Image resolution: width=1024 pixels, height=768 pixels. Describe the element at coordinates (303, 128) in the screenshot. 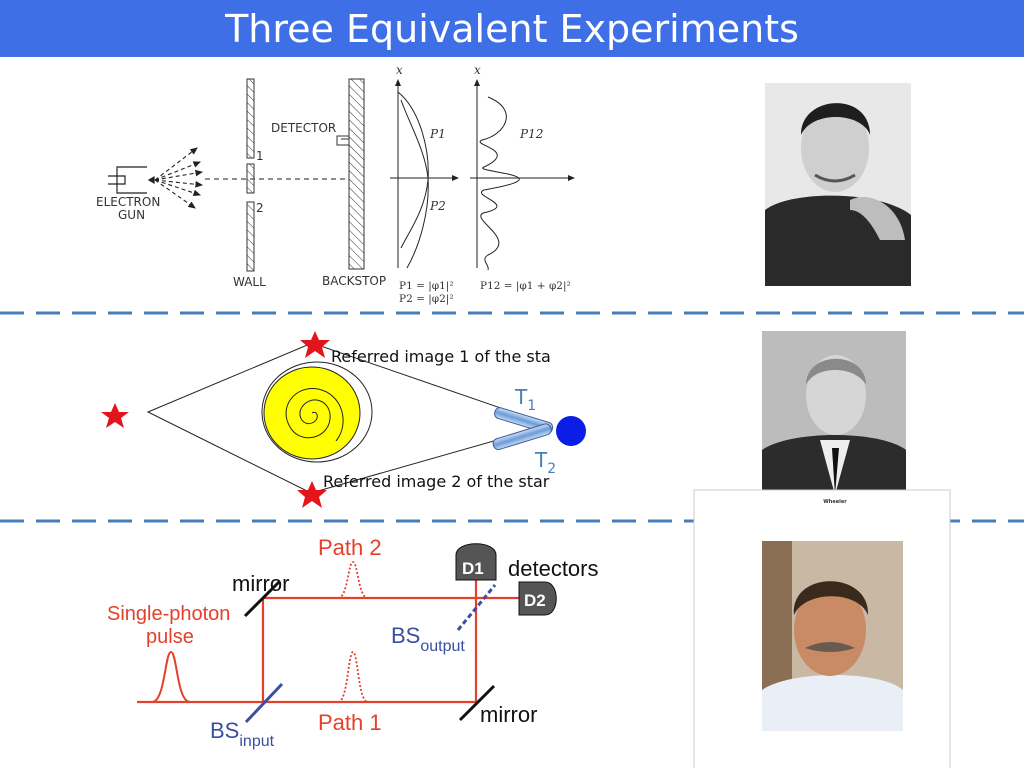

I see `detector-label: DETECTOR` at that location.